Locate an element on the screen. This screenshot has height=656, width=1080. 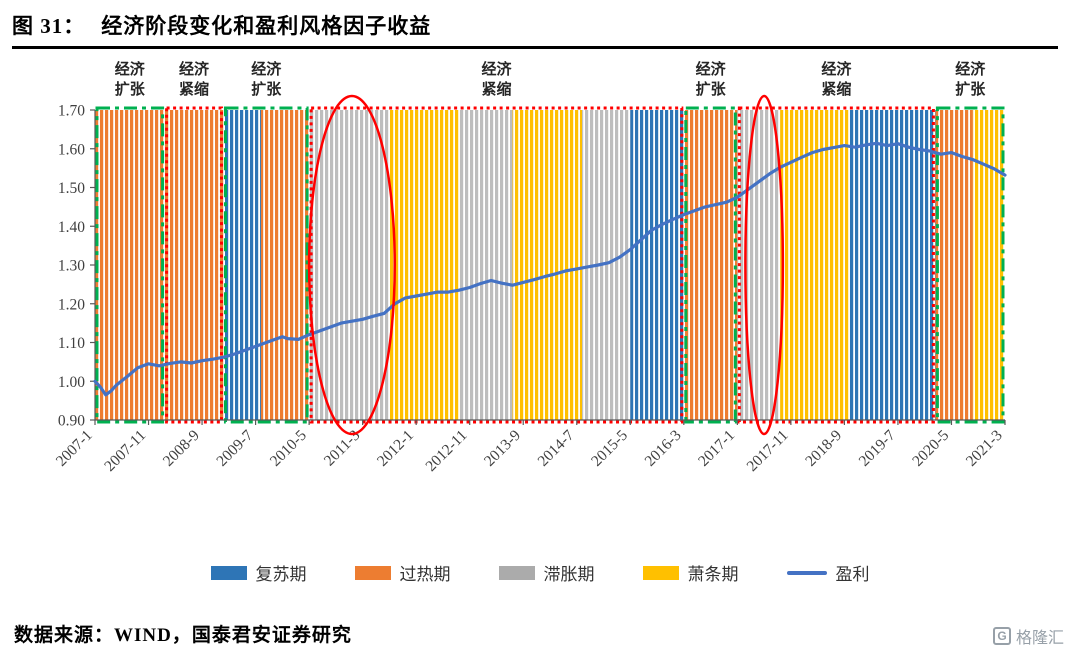
figure-number: 图 31： is located at coordinates (49, 26).